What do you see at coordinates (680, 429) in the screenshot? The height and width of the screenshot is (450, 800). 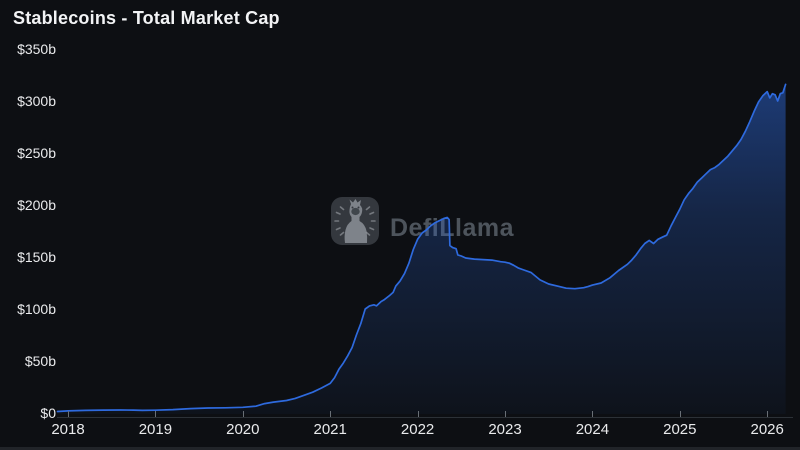 I see `x-axis-tick-label: 2025` at bounding box center [680, 429].